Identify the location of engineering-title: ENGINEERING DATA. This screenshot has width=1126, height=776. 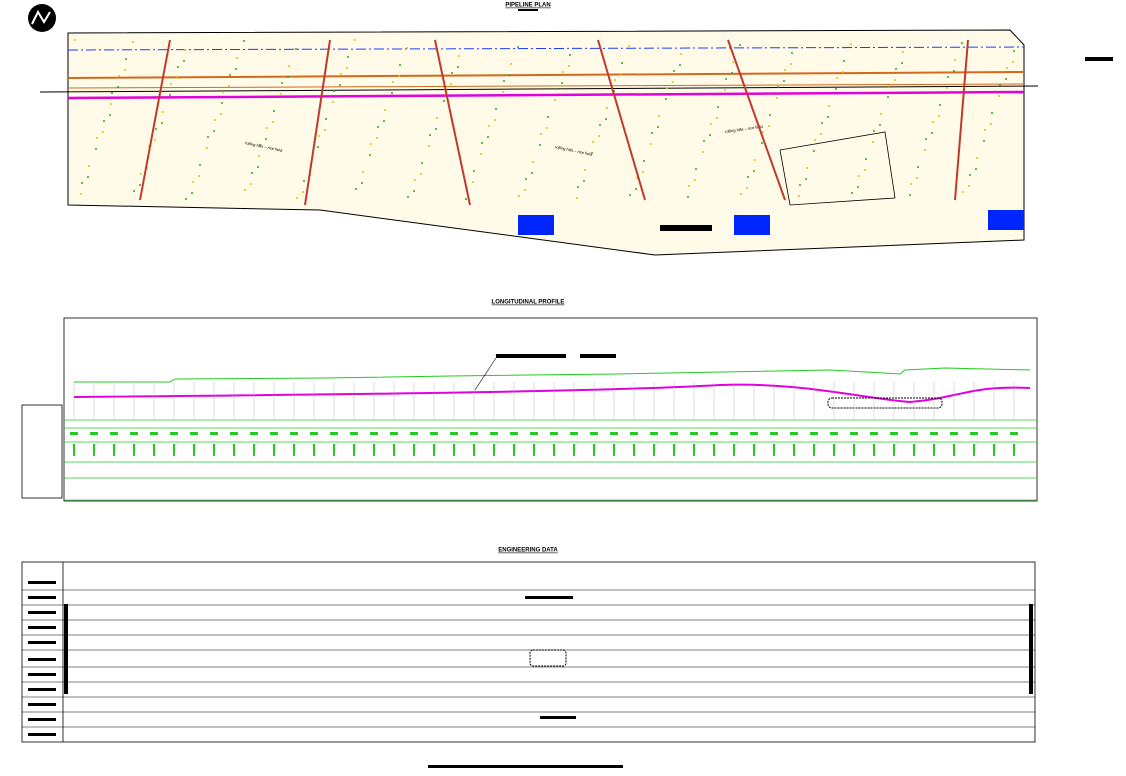
(528, 551).